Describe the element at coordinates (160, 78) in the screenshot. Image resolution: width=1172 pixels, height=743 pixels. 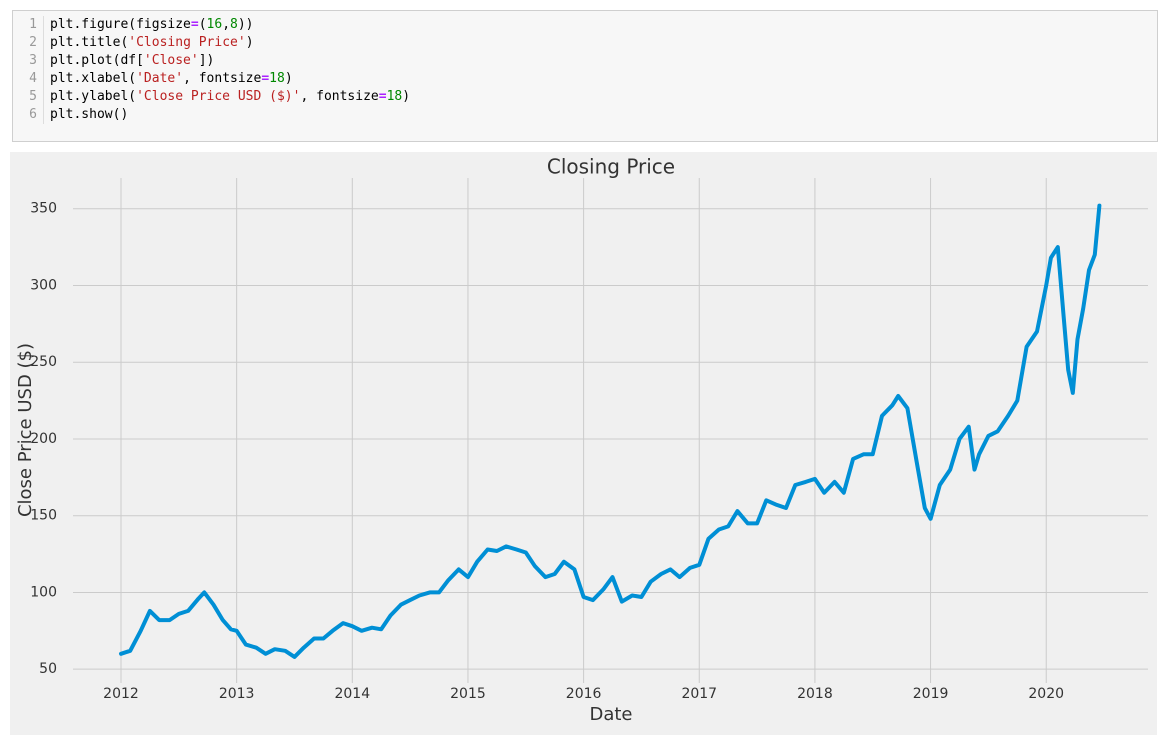
I see `code-token: 'Date'` at that location.